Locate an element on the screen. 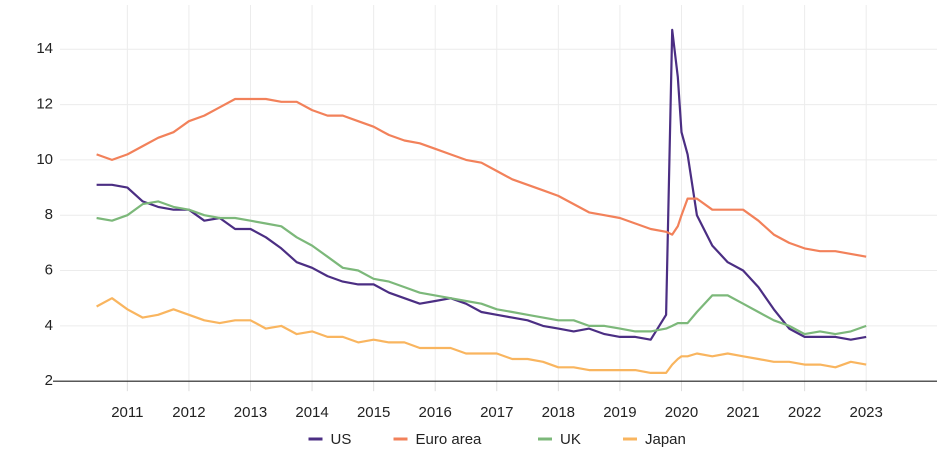 The image size is (942, 454). x-tick-label: 2020 is located at coordinates (681, 412).